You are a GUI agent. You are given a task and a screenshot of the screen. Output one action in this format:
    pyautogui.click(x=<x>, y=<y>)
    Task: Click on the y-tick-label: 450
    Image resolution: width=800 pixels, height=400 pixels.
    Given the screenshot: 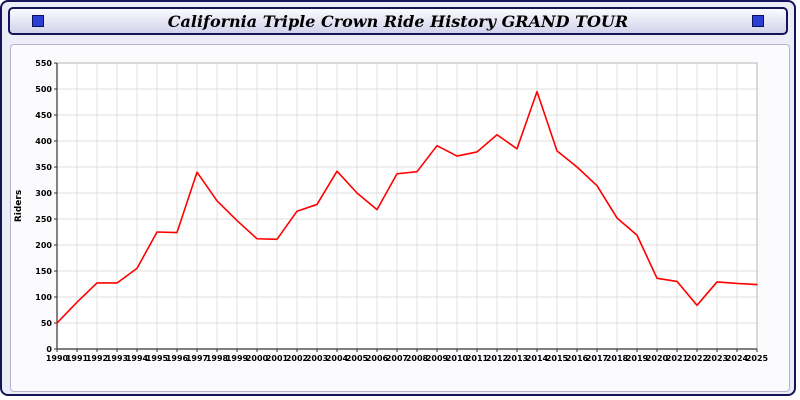 What is the action you would take?
    pyautogui.click(x=43, y=115)
    